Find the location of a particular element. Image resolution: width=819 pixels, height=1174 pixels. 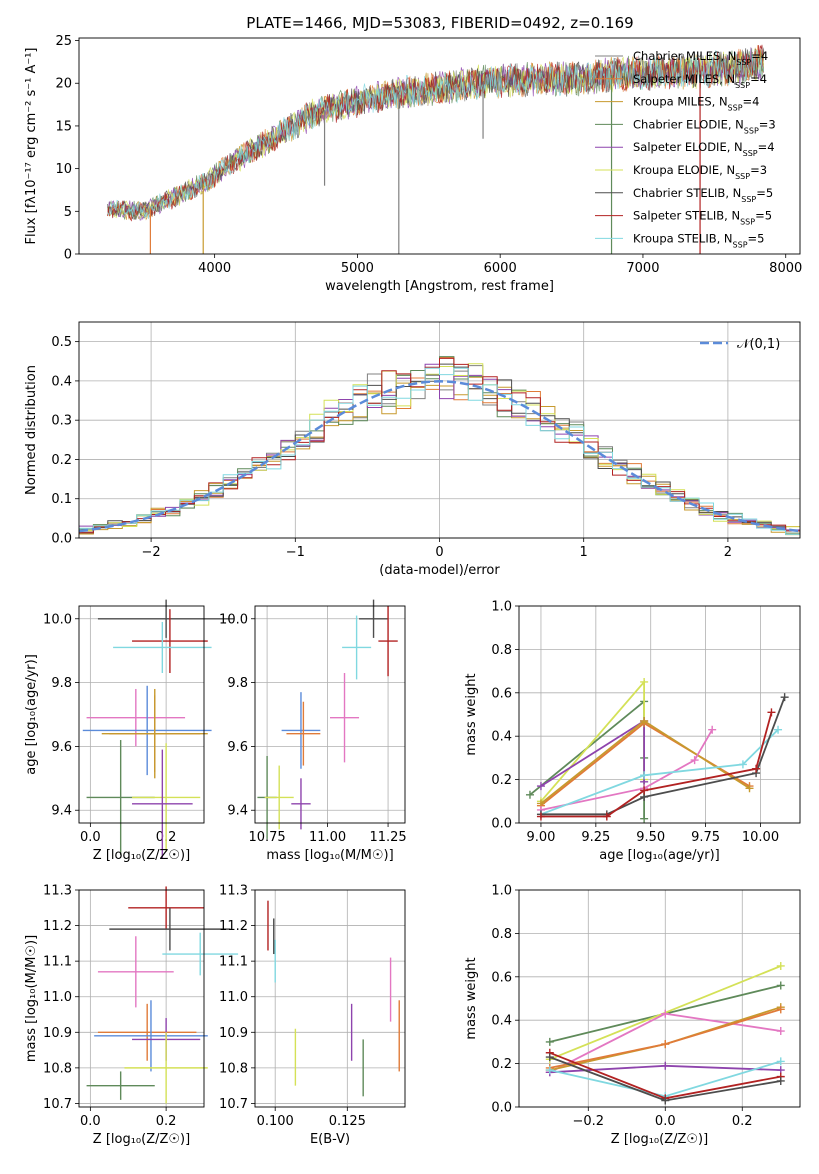

legend-entry: Salpeter MILES, NSSP=4 is located at coordinates (700, 81).